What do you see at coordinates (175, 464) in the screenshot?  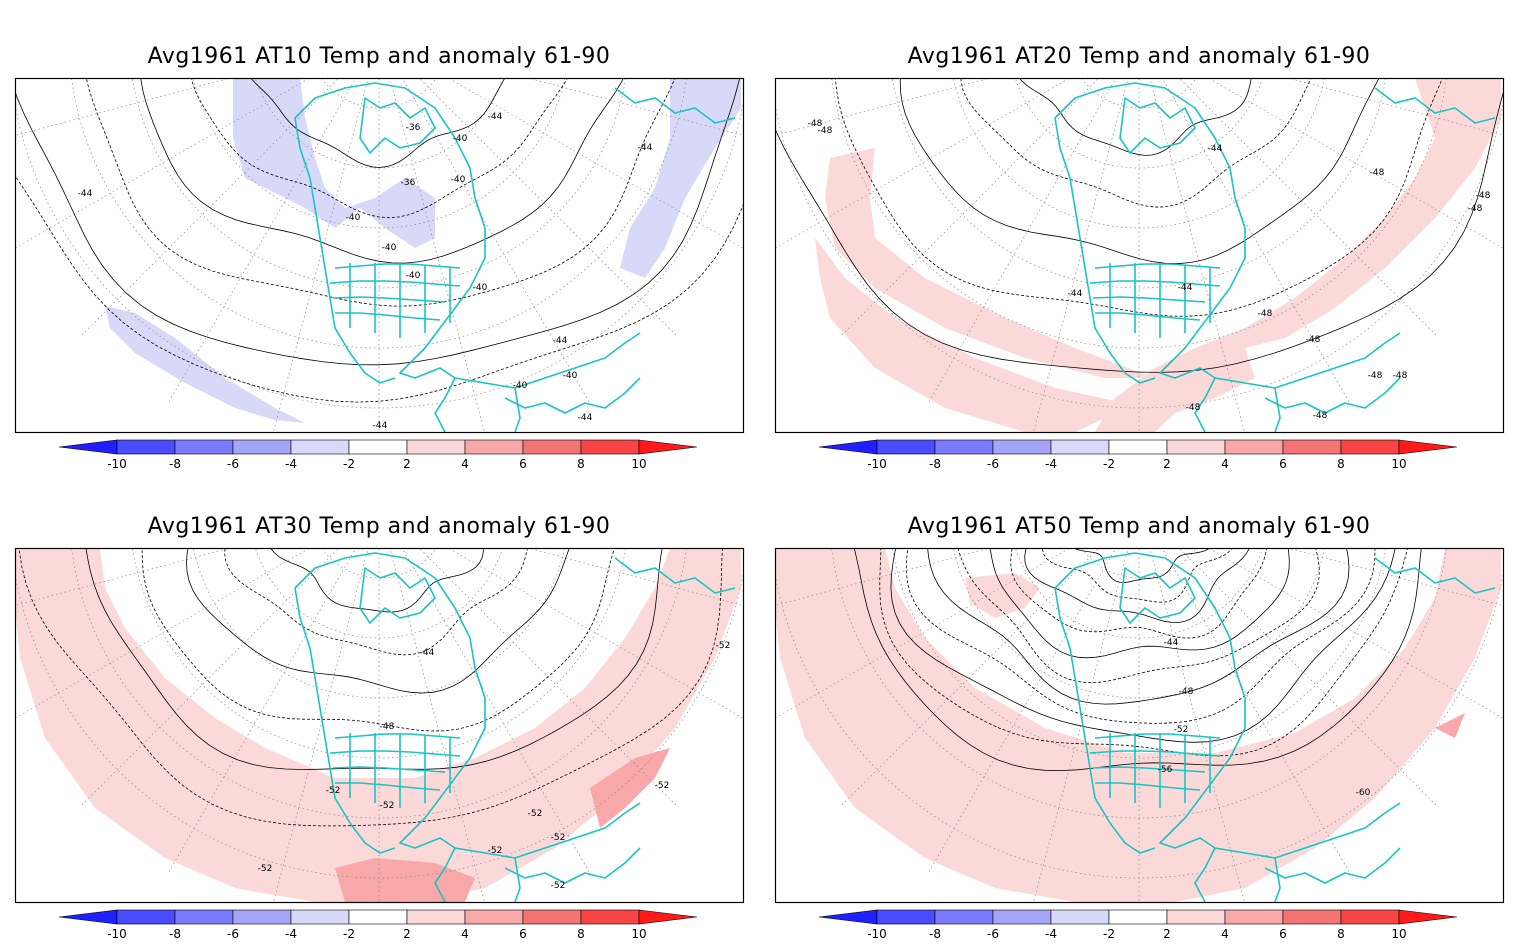 I see `colorbar-tick-label: -8` at bounding box center [175, 464].